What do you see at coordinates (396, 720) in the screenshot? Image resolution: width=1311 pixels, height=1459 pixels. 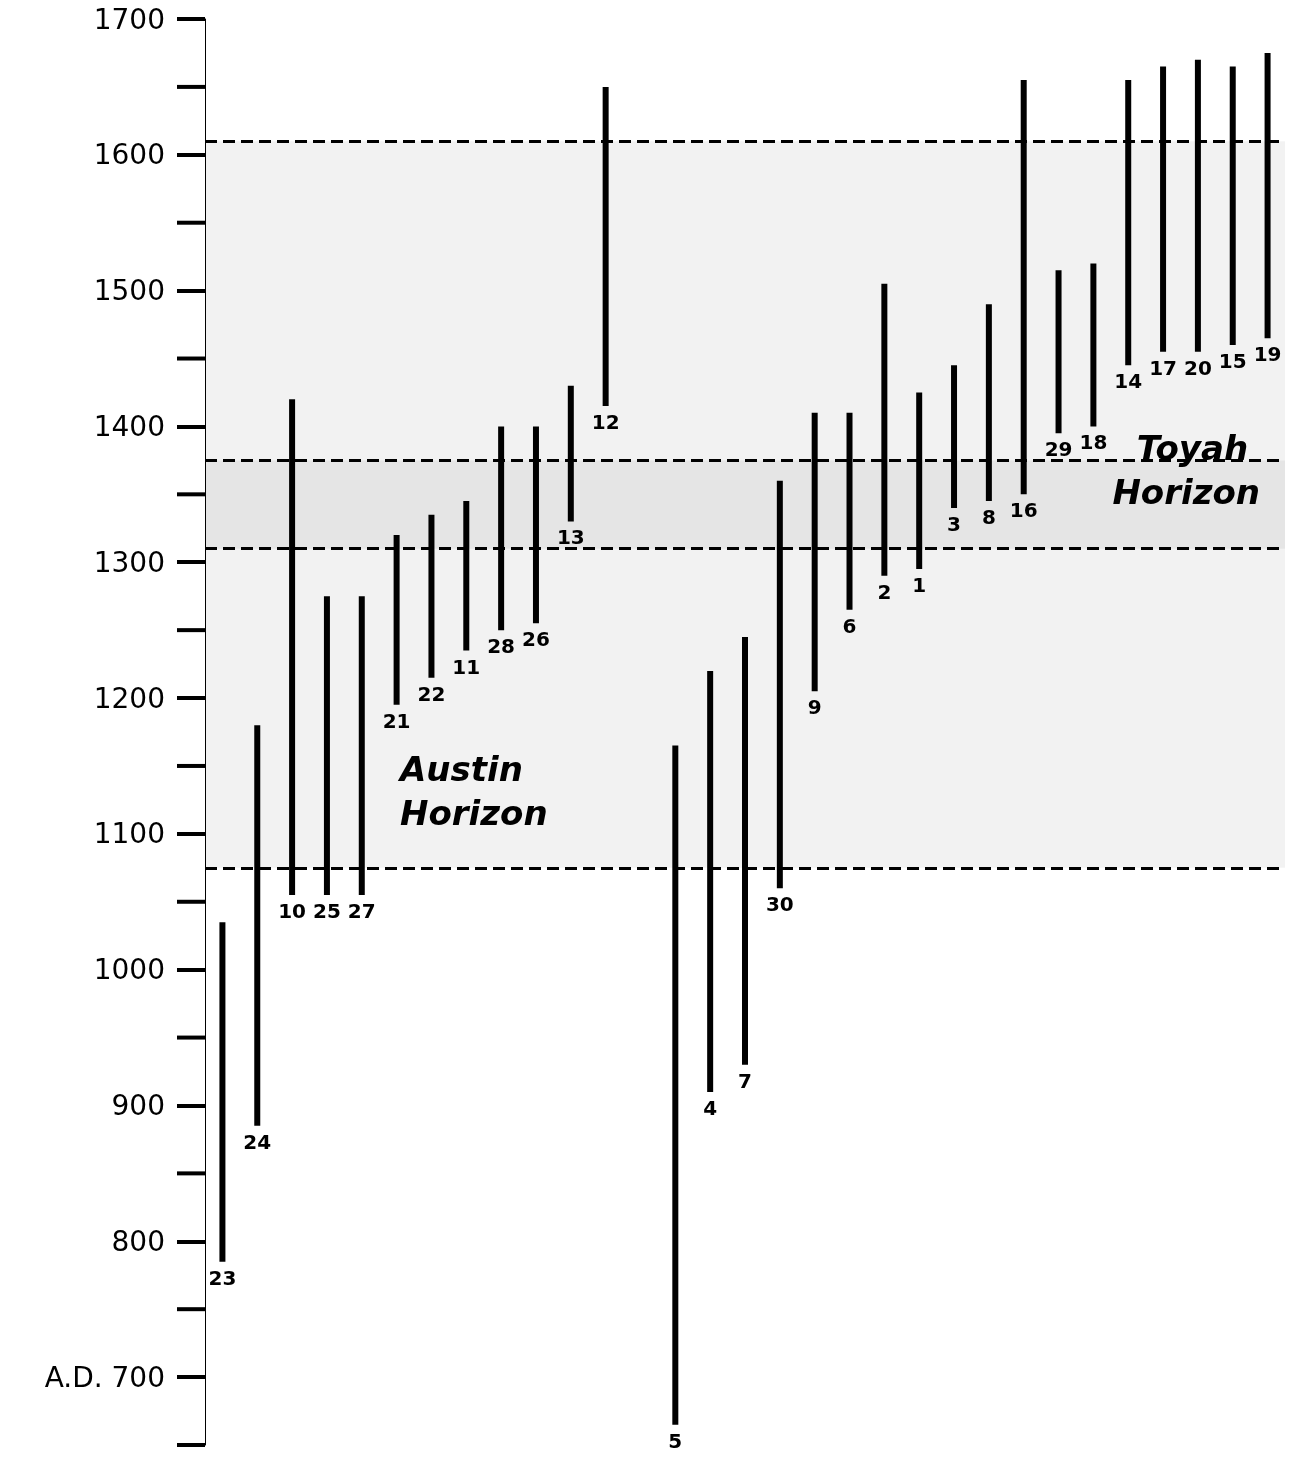 I see `x-tick-label: 21` at bounding box center [396, 720].